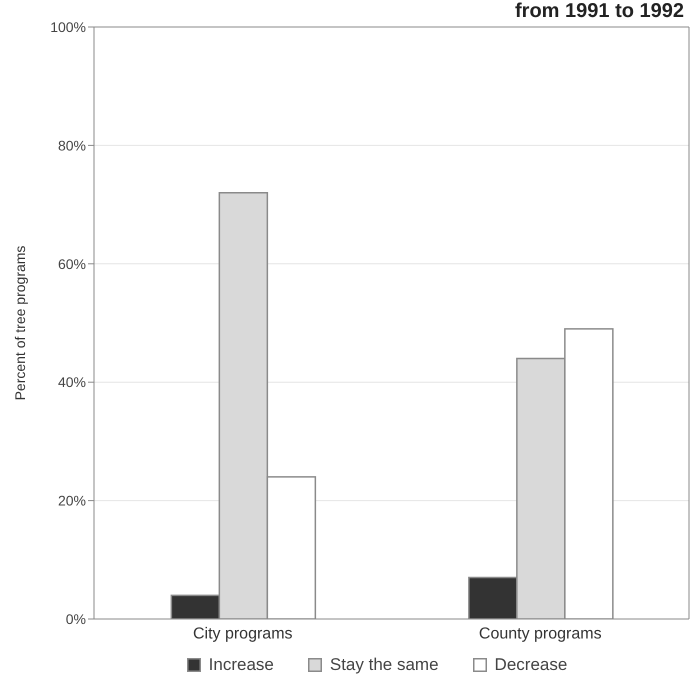 The height and width of the screenshot is (683, 694). What do you see at coordinates (76, 618) in the screenshot?
I see `y-tick-label: 0%` at bounding box center [76, 618].